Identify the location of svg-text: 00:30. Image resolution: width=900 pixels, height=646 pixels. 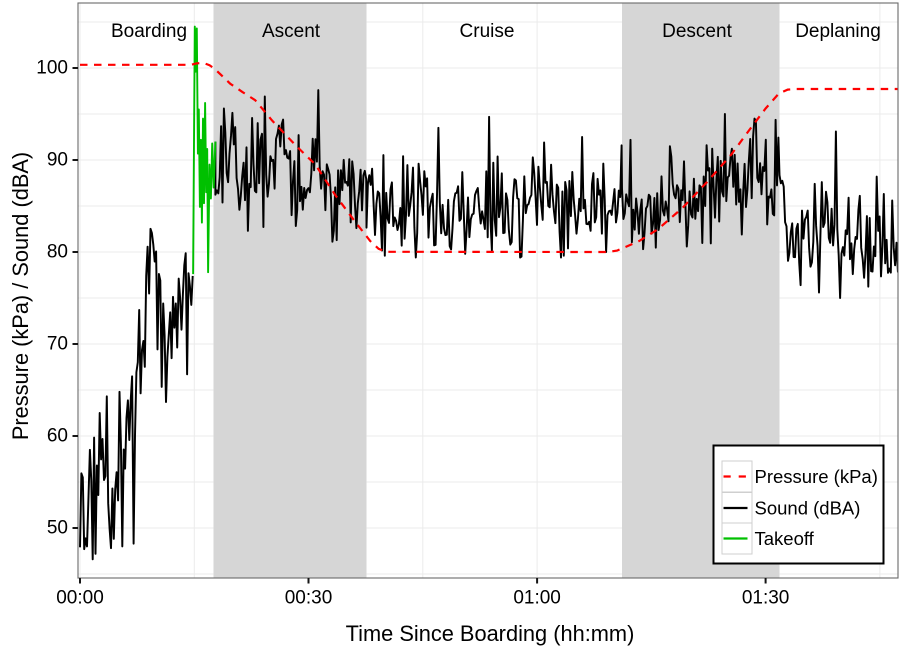
(309, 598).